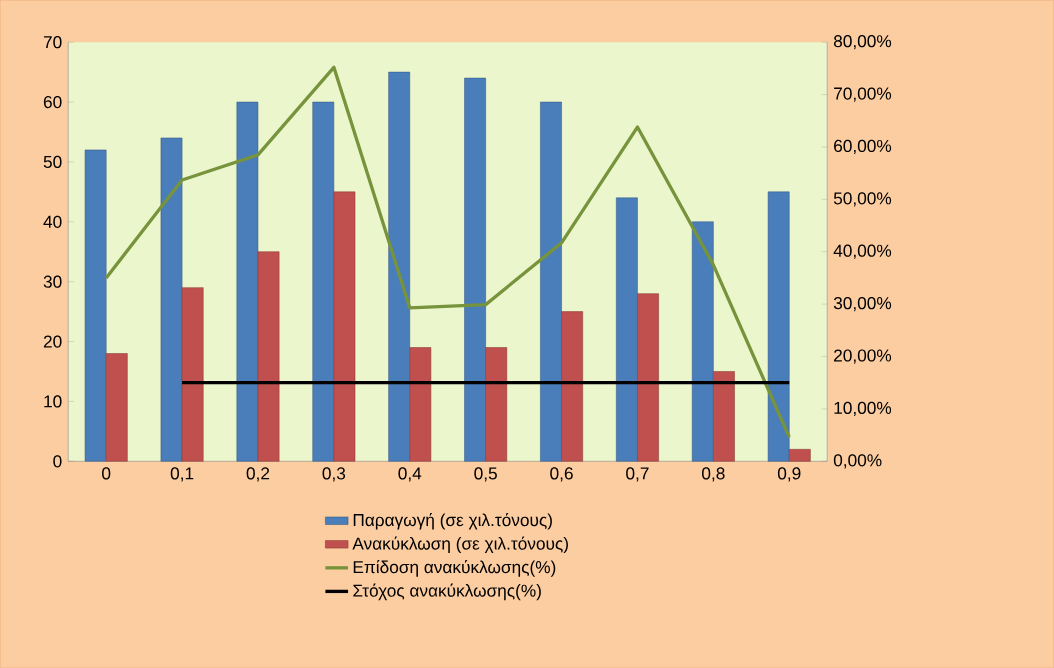  I want to click on x-tick-label: 0,5, so click(485, 474).